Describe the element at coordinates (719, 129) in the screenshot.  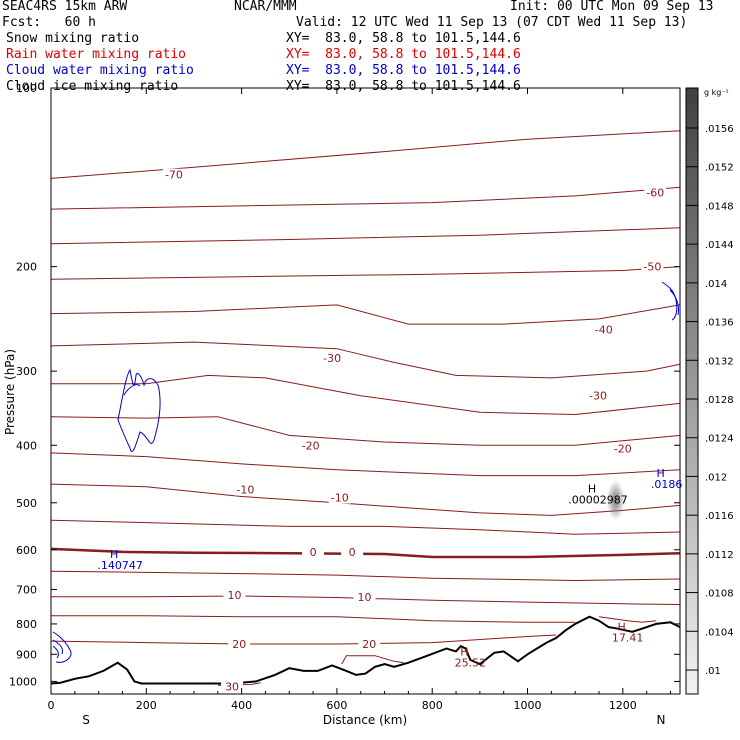
I see `colorbar-tick-label: .0156` at that location.